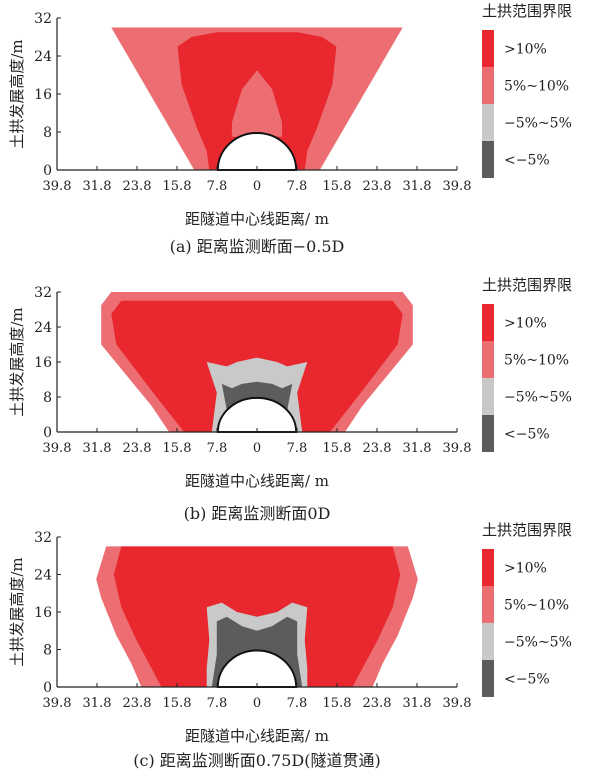 This screenshot has width=594, height=773. Describe the element at coordinates (256, 760) in the screenshot. I see `panel-caption: (c) 距离监测断面0.75D(隧道贯通)` at that location.